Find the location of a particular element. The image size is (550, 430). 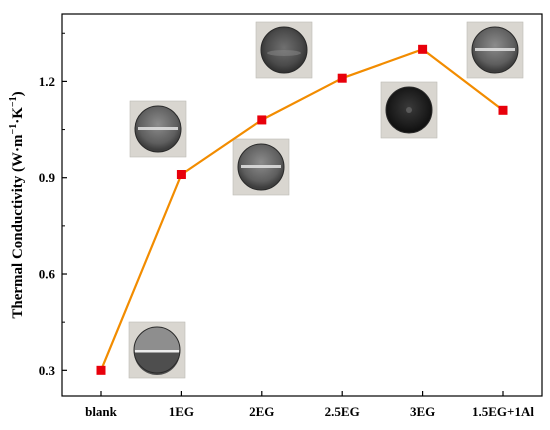

sample-photo-15eg1al is located at coordinates (495, 50).